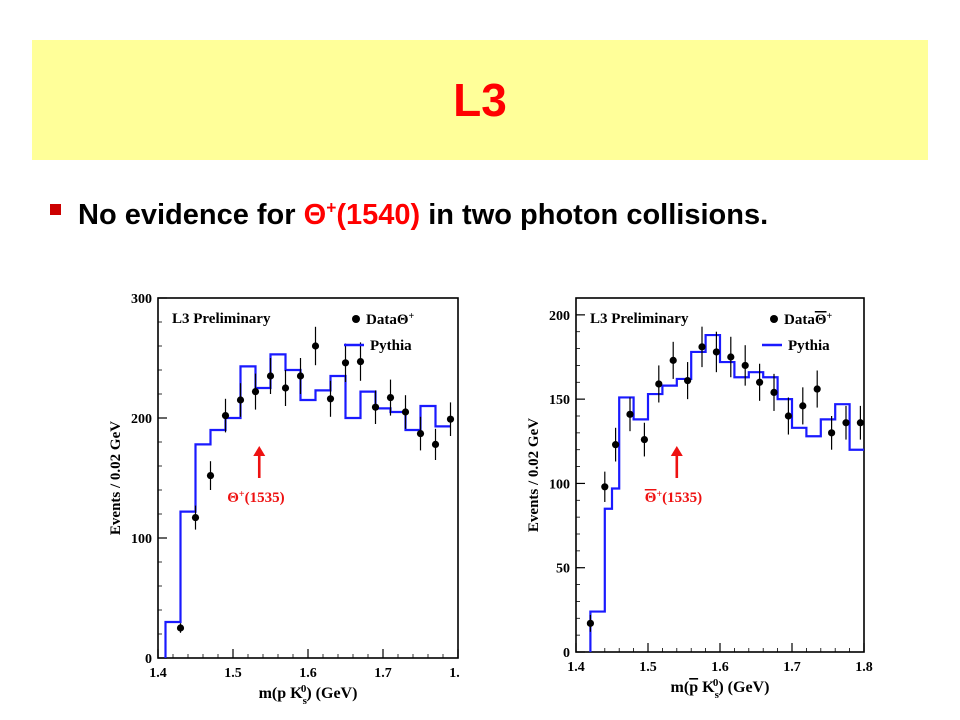  What do you see at coordinates (331, 207) in the screenshot?
I see `theta-charge: +` at bounding box center [331, 207].